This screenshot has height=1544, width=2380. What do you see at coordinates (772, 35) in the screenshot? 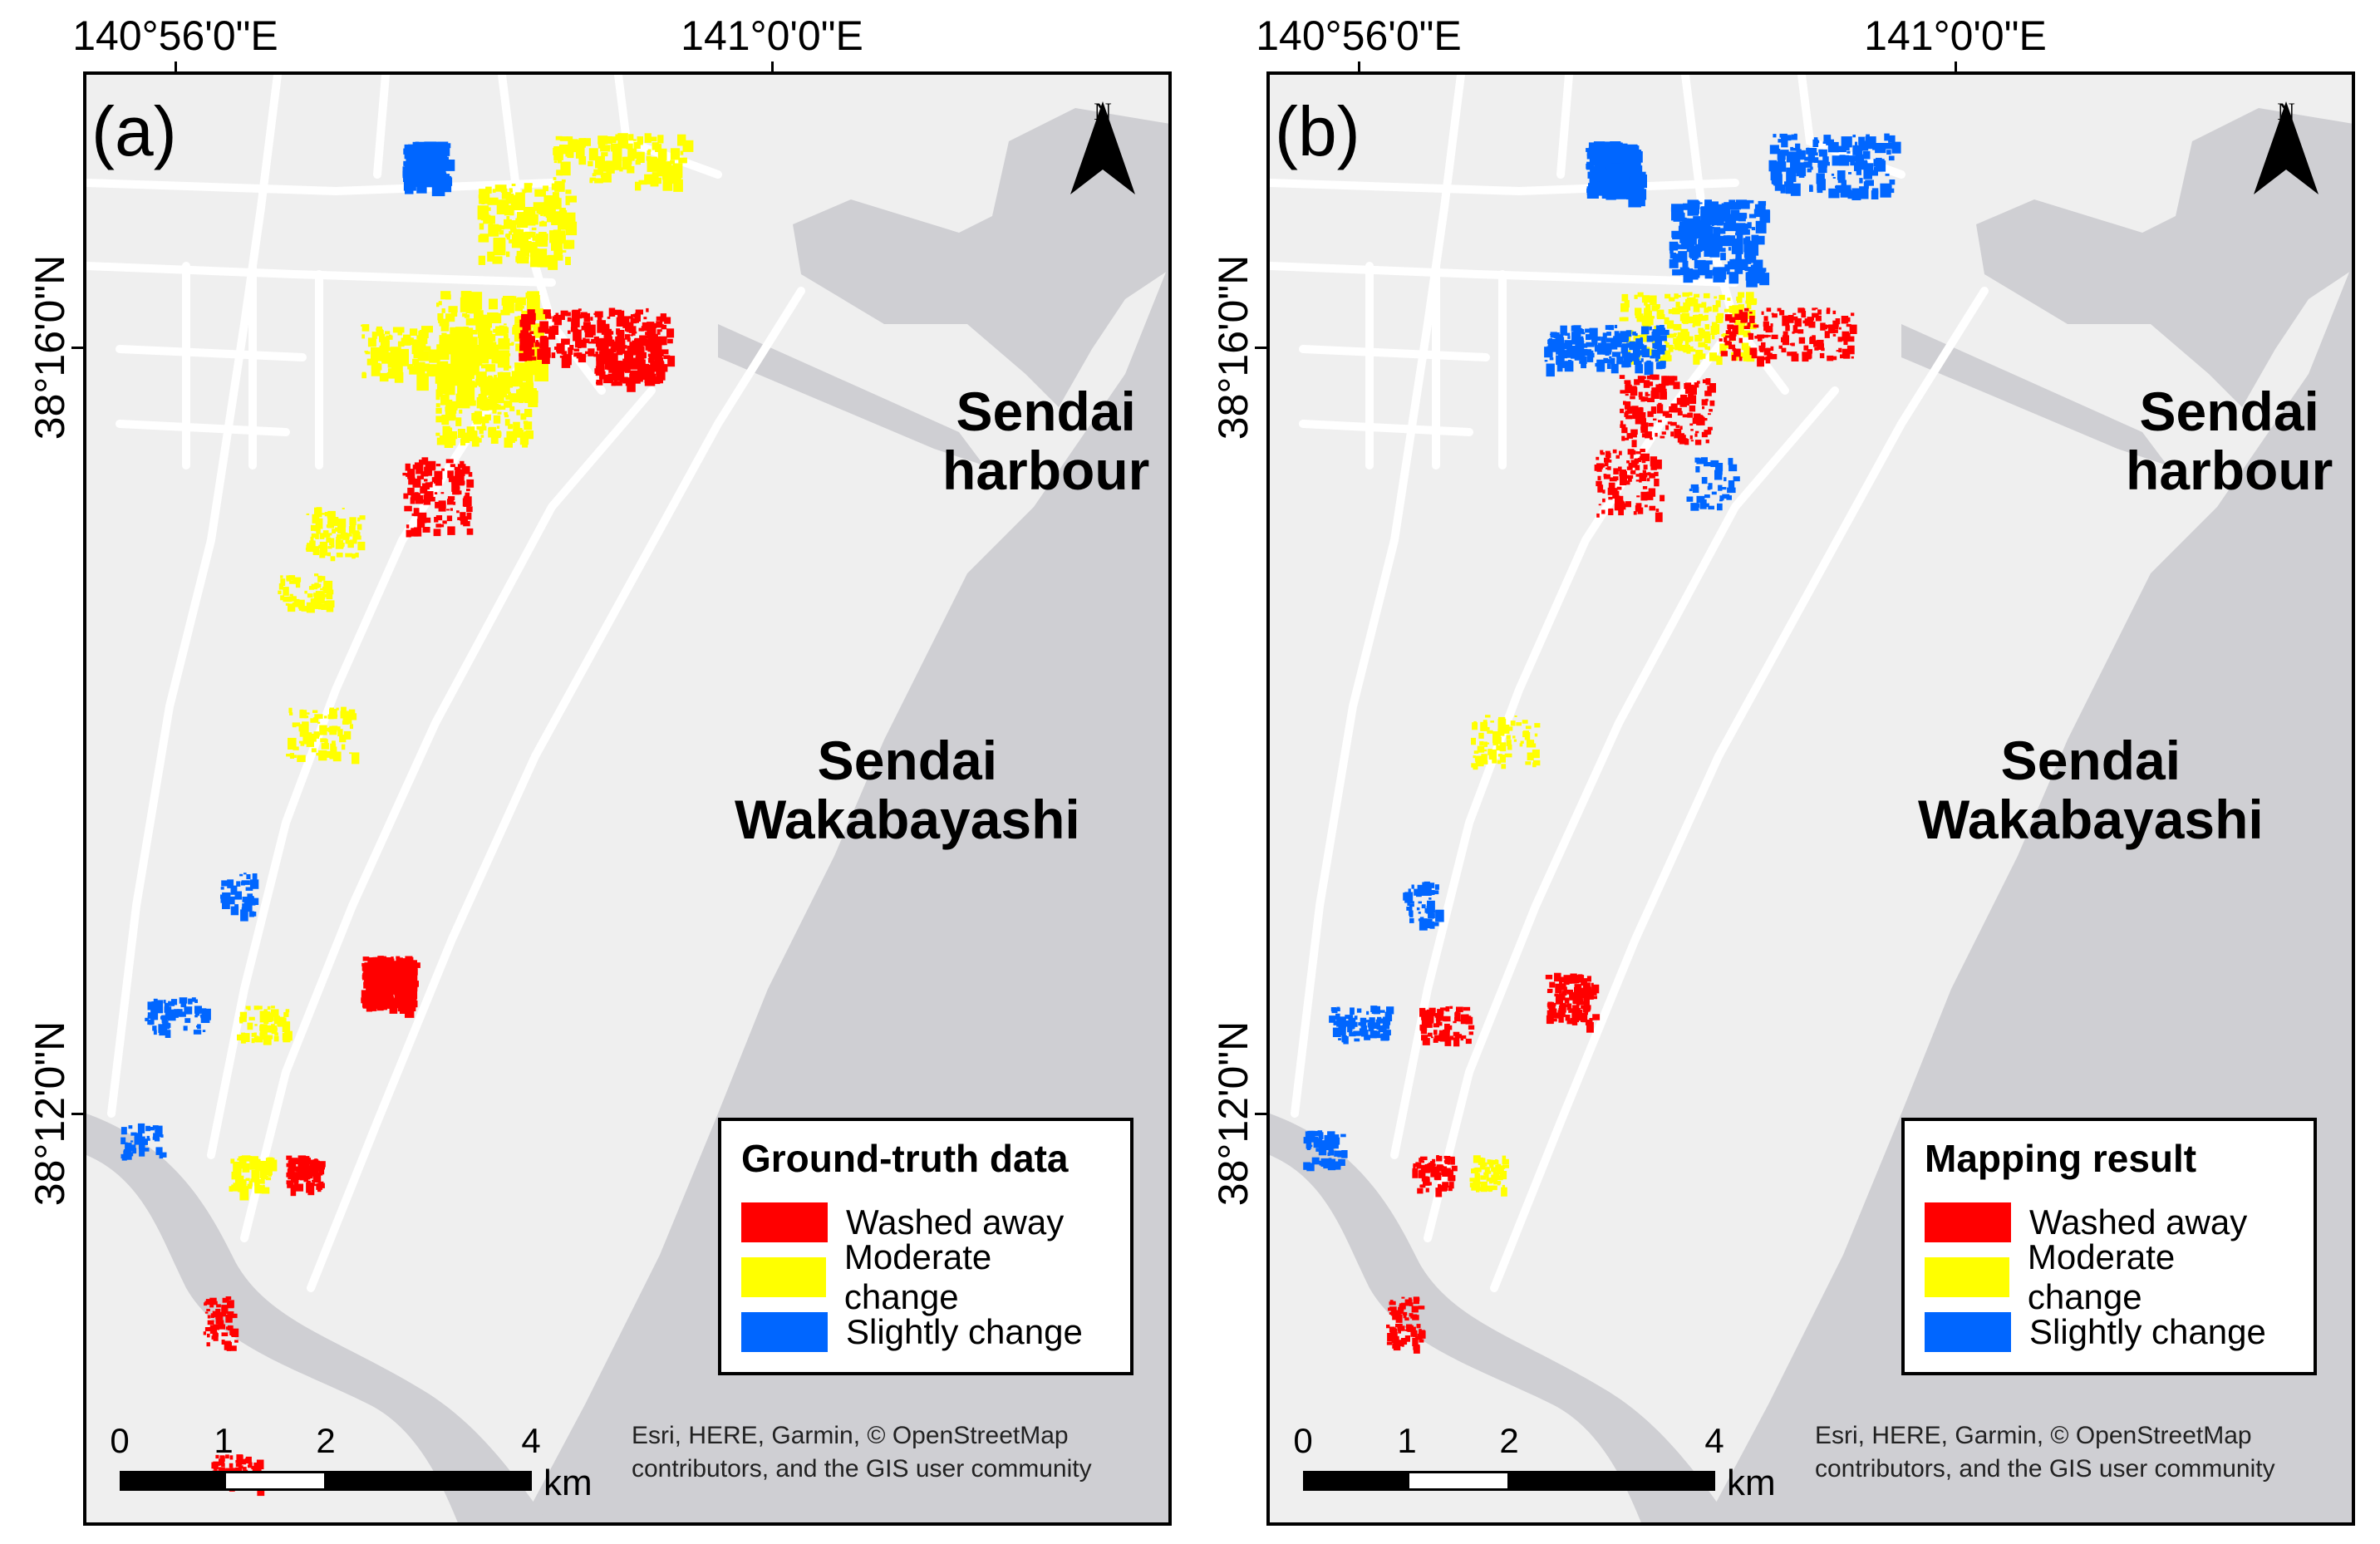
I see `longitude-label: 141°0'0"E` at bounding box center [772, 35].